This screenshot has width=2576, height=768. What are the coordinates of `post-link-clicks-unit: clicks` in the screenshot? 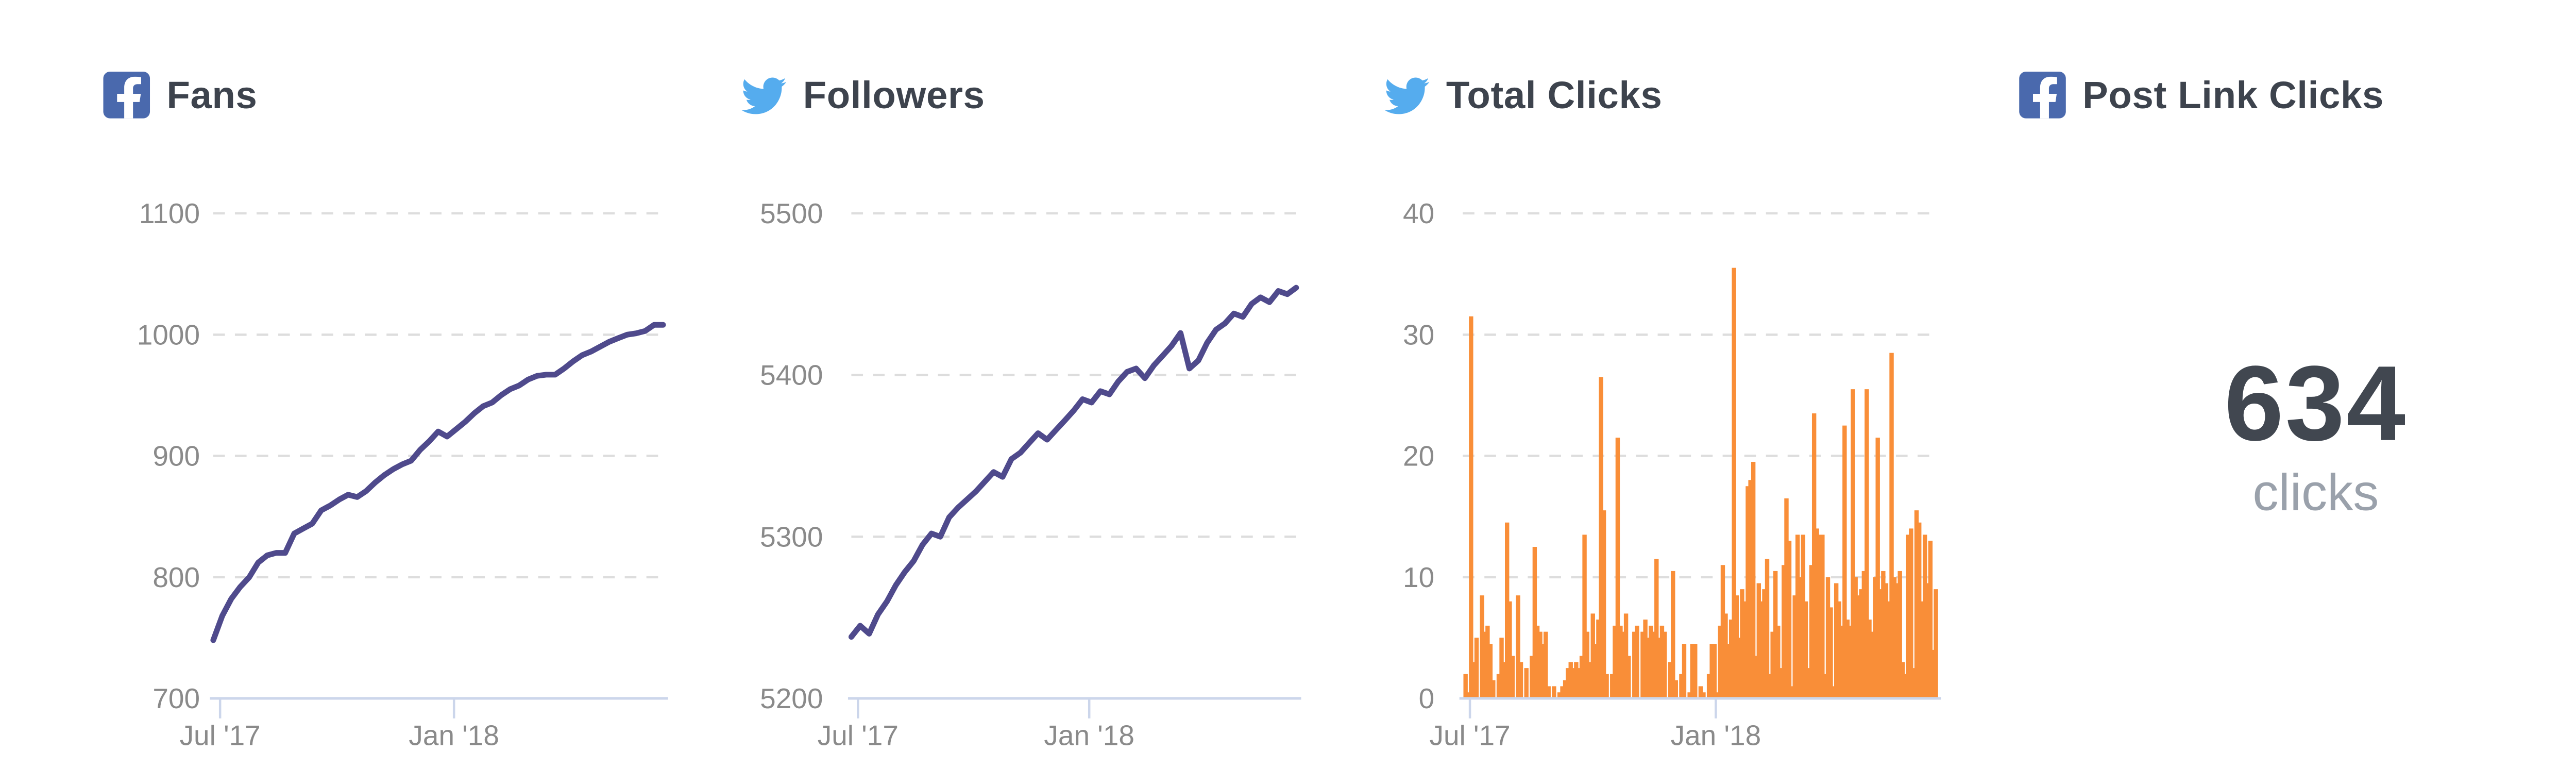 It's located at (2315, 493).